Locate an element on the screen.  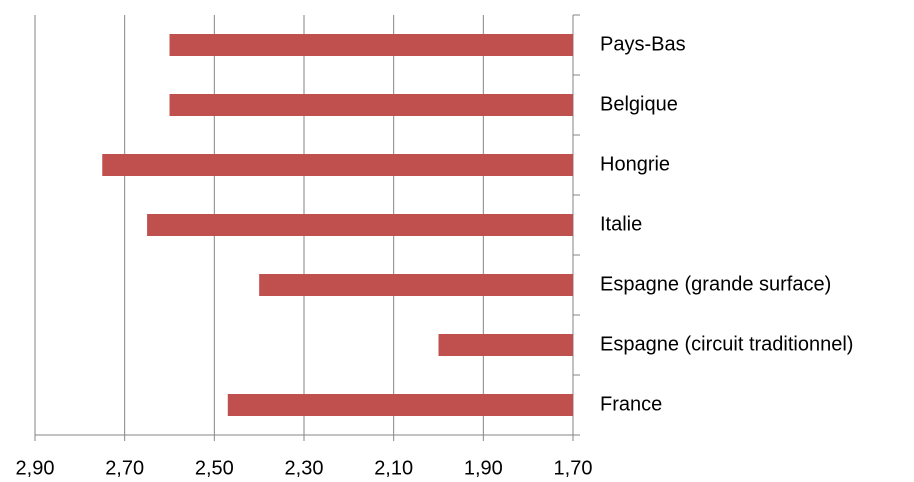
x-tick-label: 1,70 is located at coordinates (573, 468).